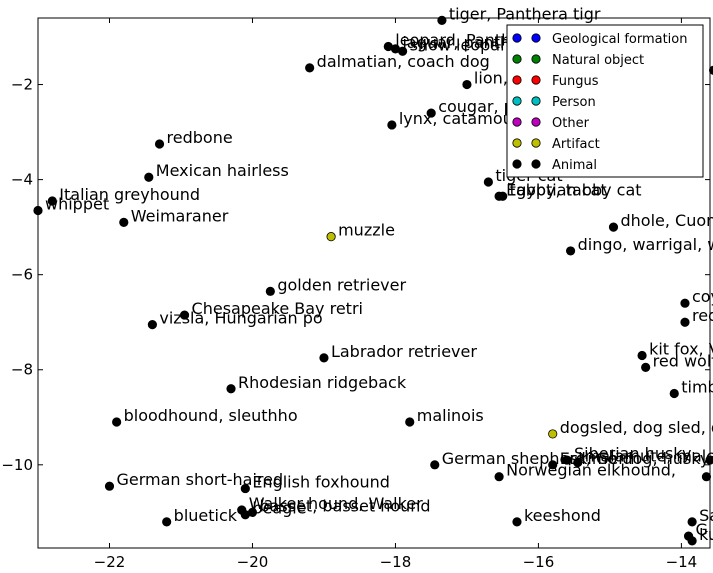 The height and width of the screenshot is (573, 713). Describe the element at coordinates (366, 230) in the screenshot. I see `point-label: muzzle` at that location.